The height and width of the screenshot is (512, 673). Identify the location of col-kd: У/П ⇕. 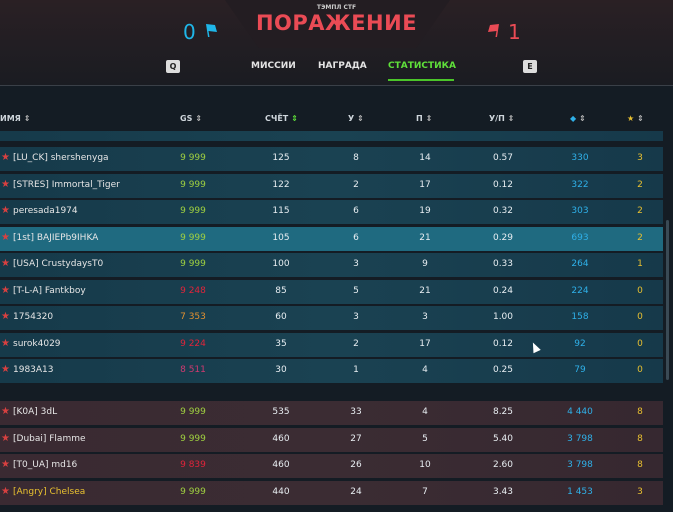
(502, 118).